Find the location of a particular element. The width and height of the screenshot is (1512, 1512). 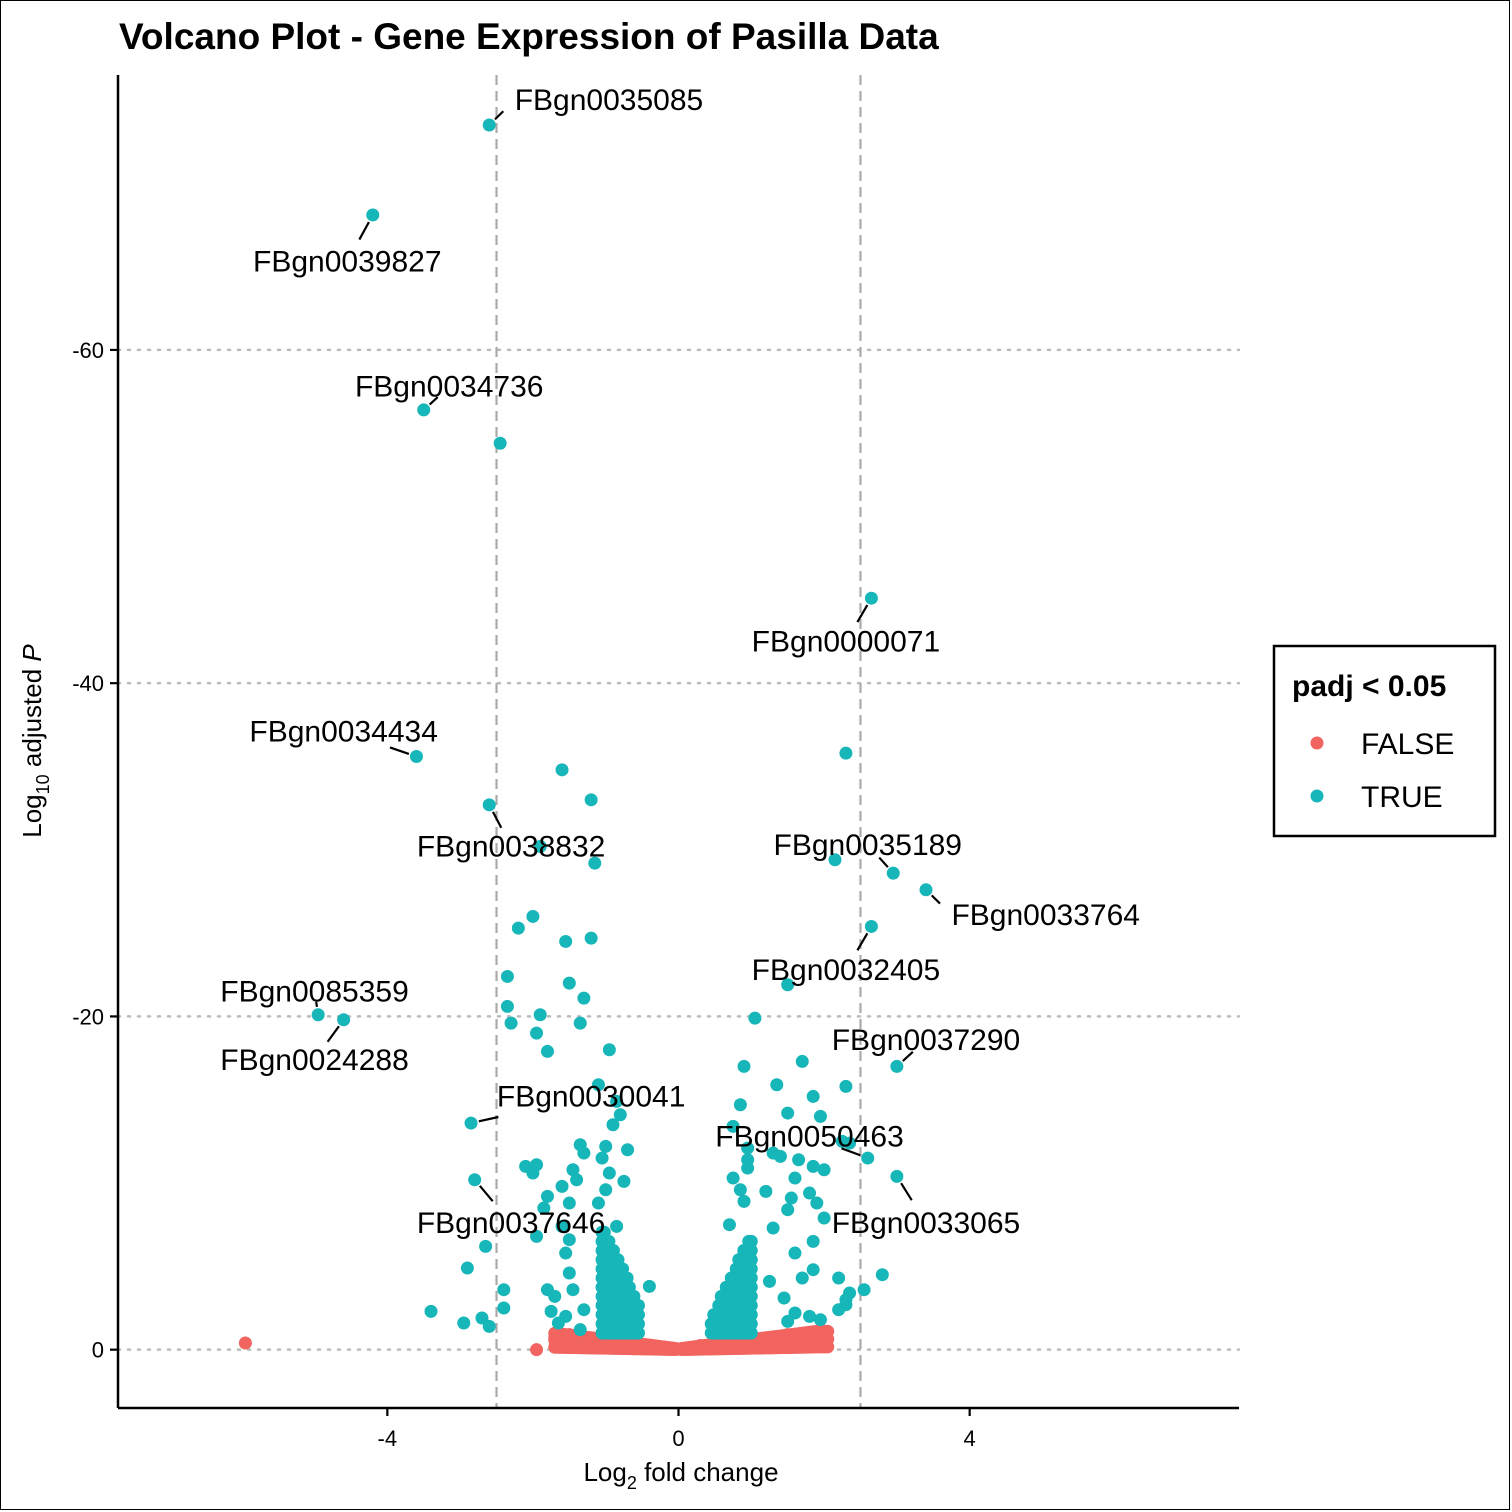

gene-label: FBgn0034736 is located at coordinates (449, 387).